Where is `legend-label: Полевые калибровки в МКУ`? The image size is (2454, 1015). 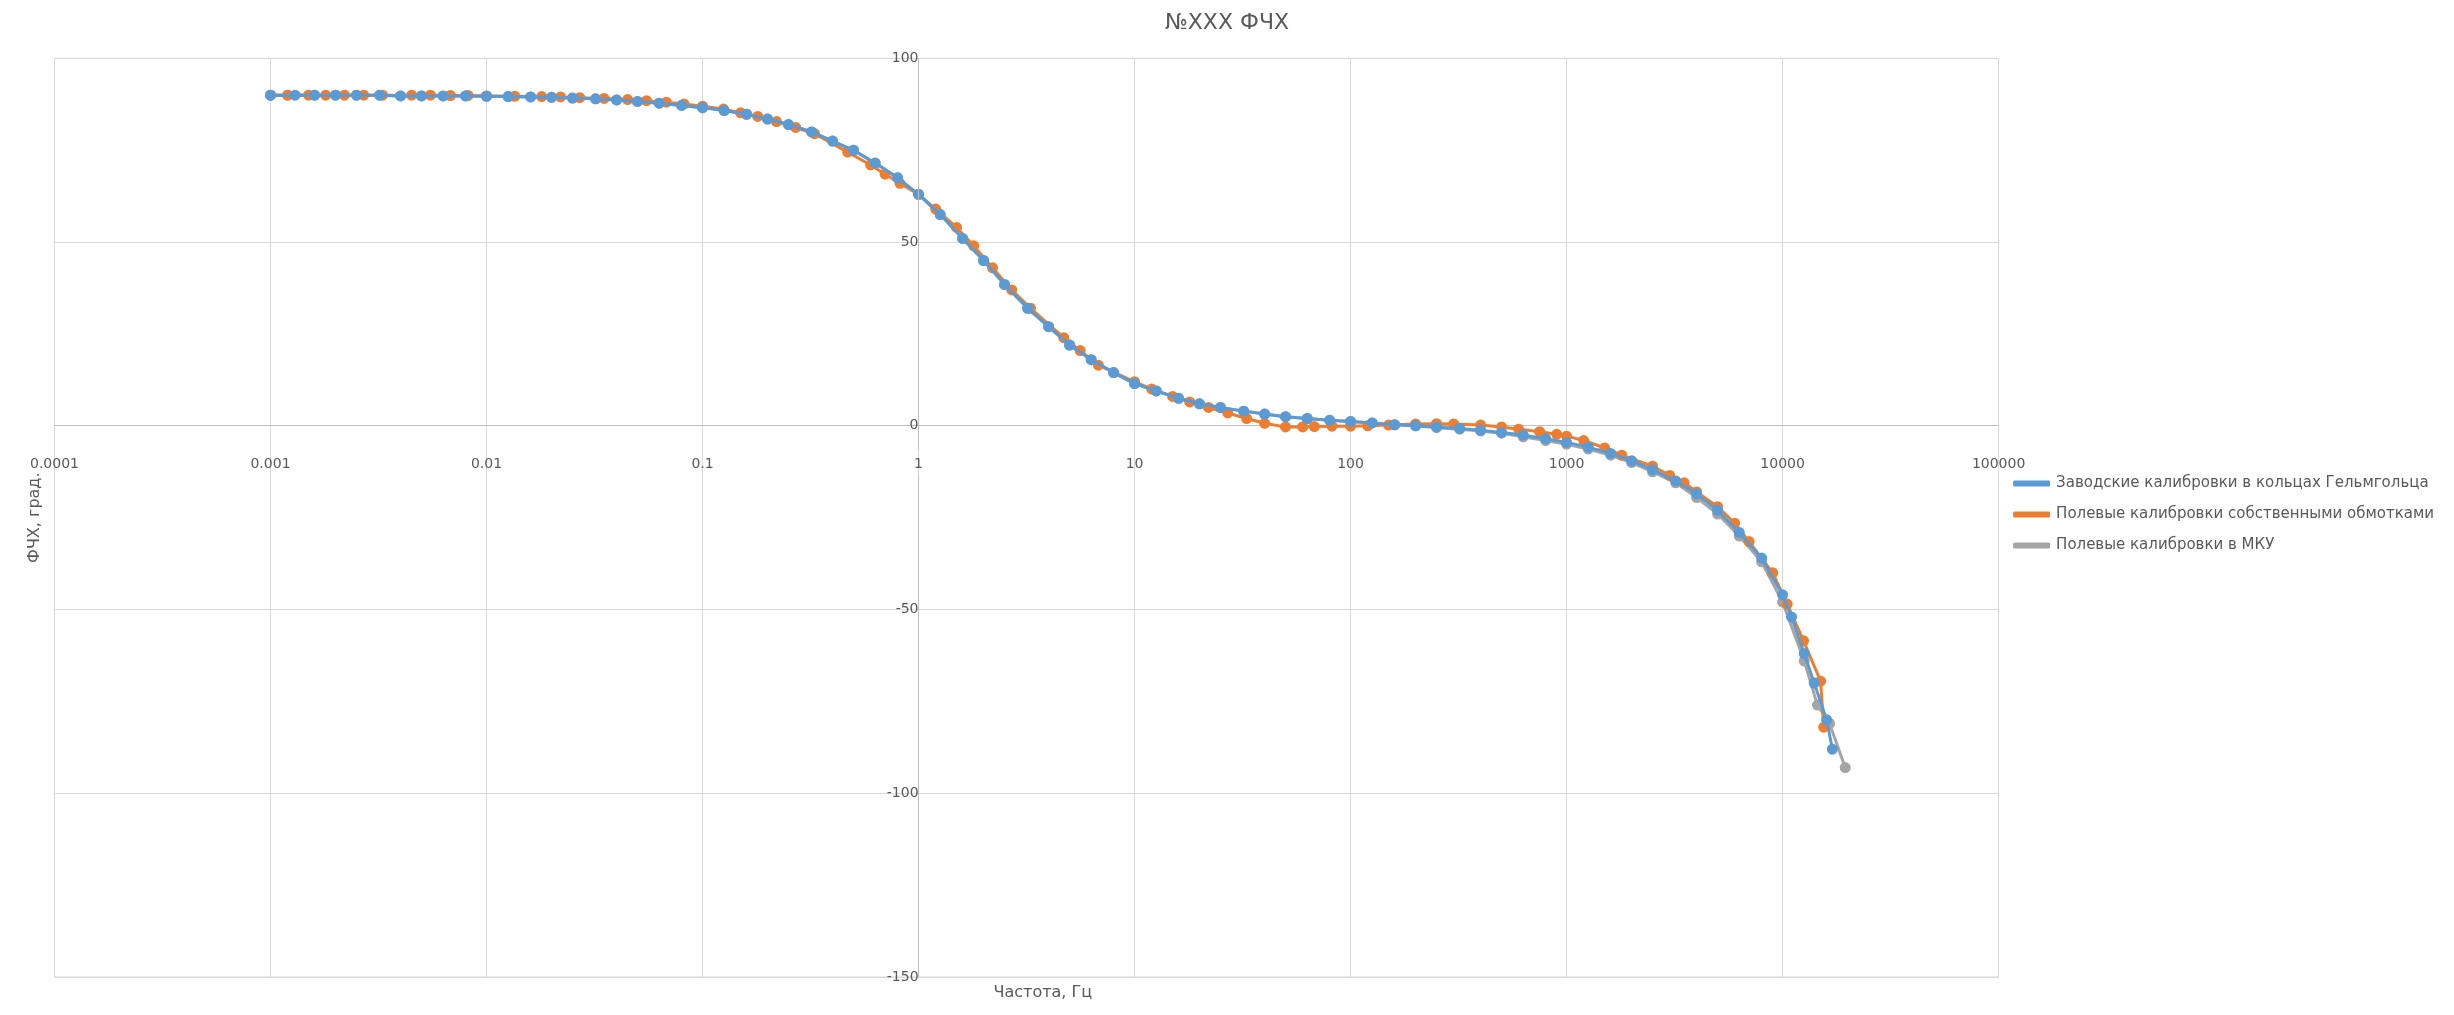 legend-label: Полевые калибровки в МКУ is located at coordinates (2165, 544).